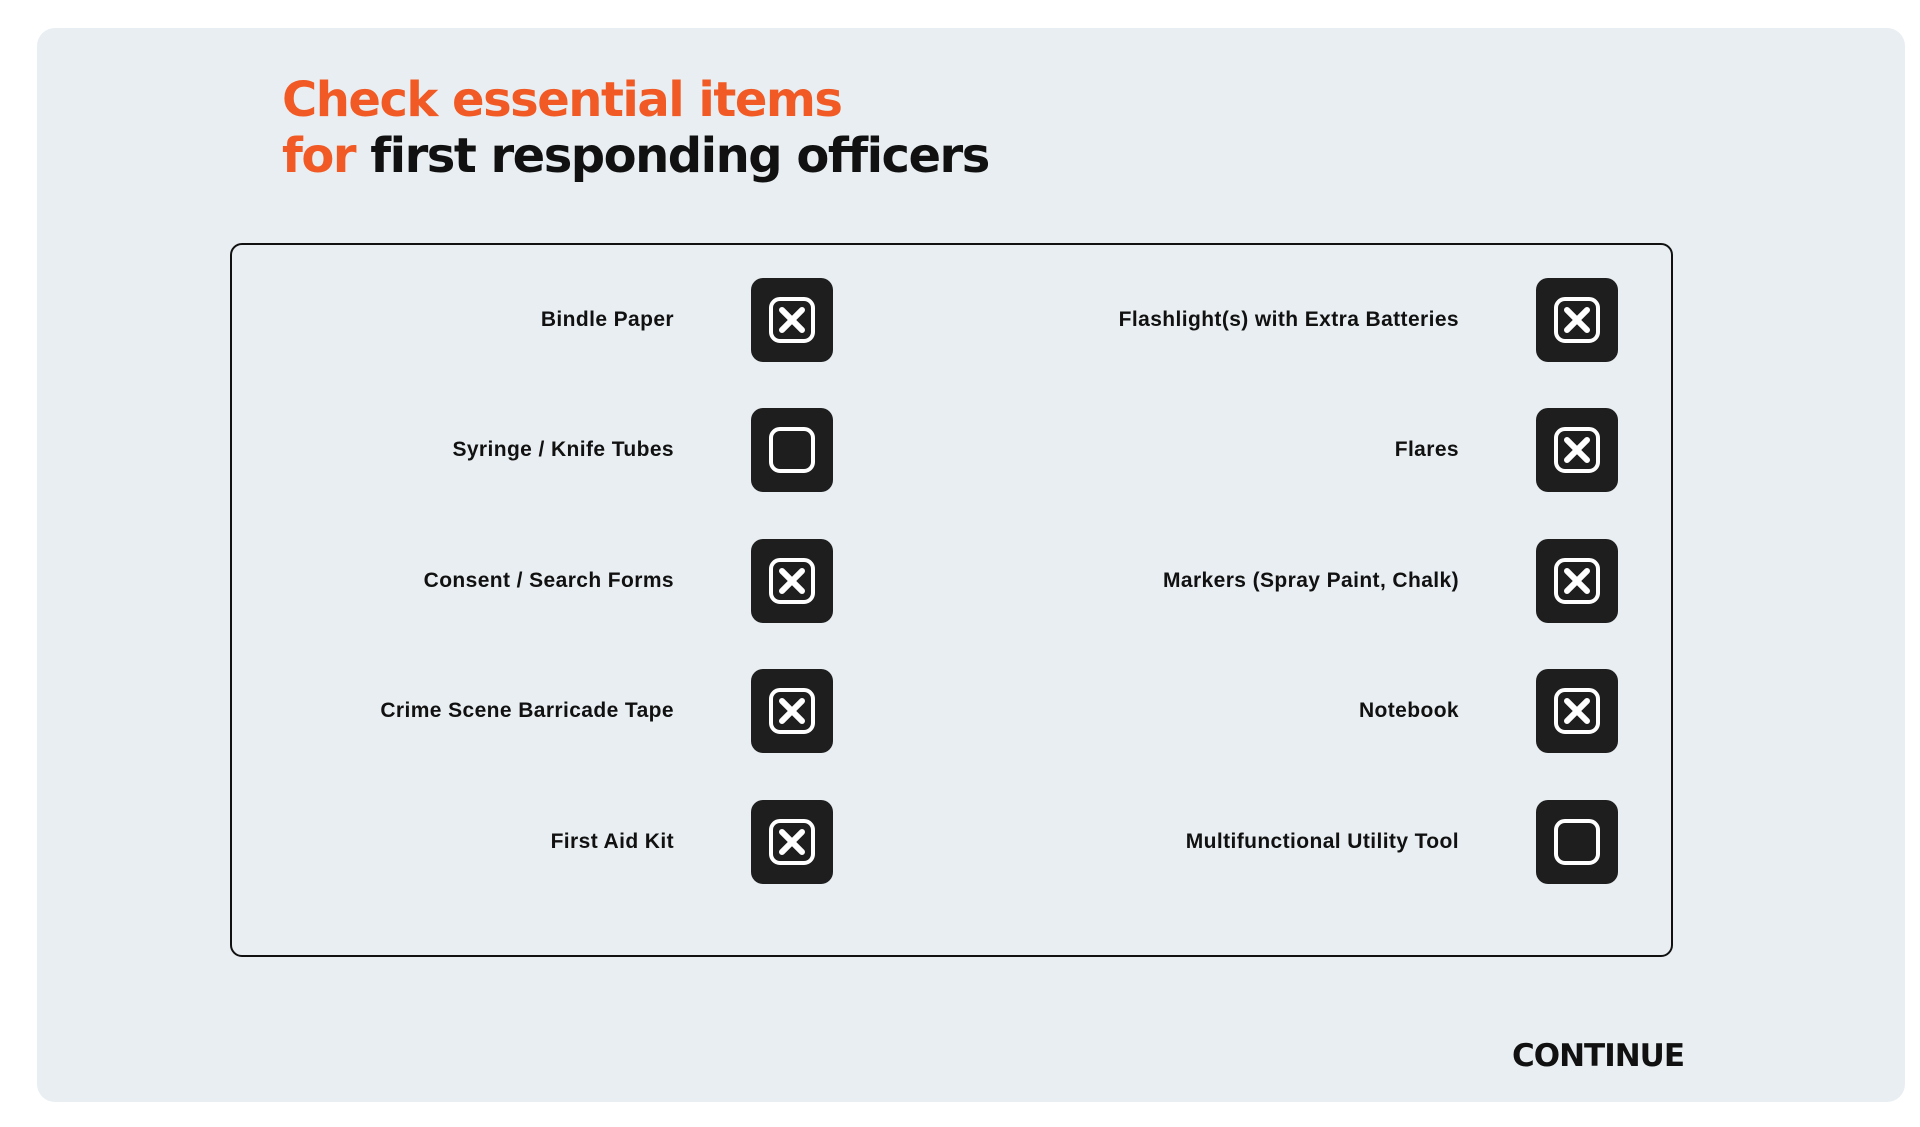 The image size is (1920, 1127). I want to click on checklist-item: Notebook, so click(925, 711).